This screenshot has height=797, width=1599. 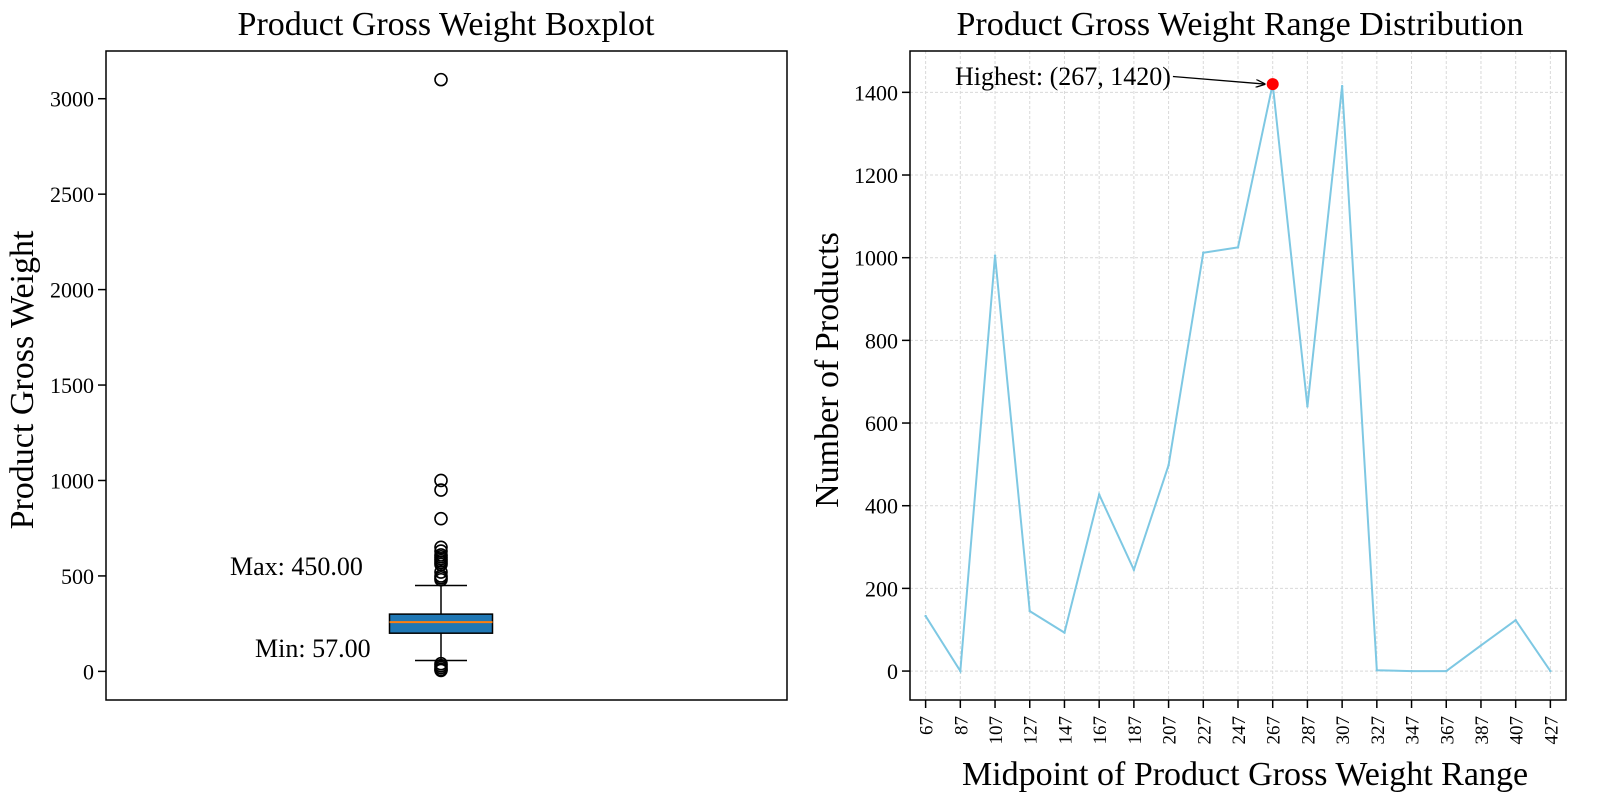 What do you see at coordinates (1065, 730) in the screenshot?
I see `line-chart-x-tick-label: 147` at bounding box center [1065, 730].